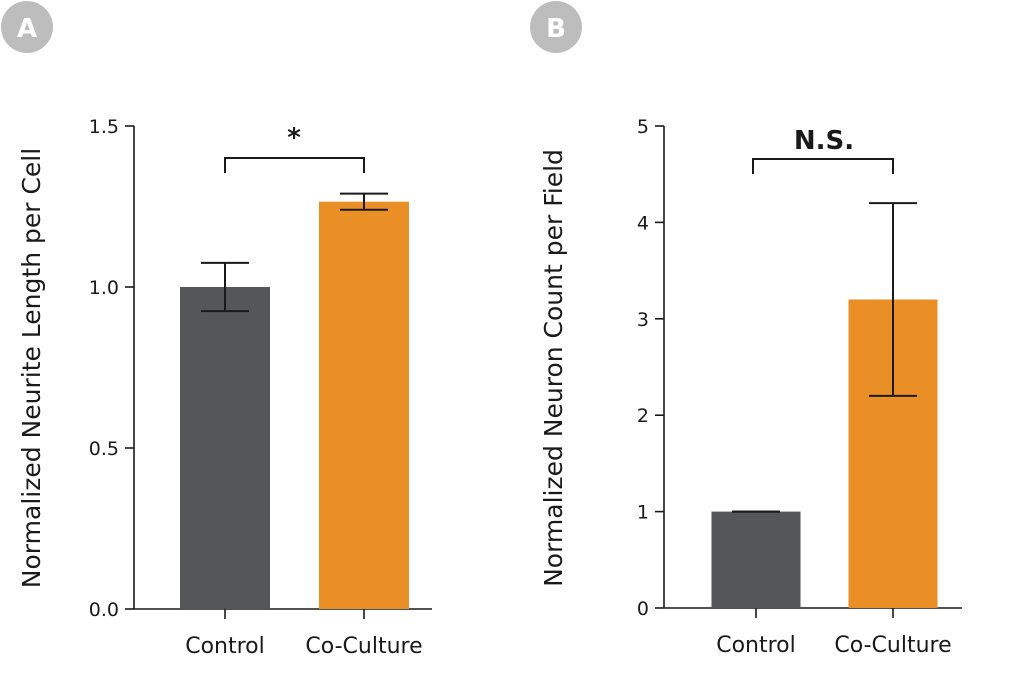  I want to click on y-tick-label: 0, so click(643, 609).